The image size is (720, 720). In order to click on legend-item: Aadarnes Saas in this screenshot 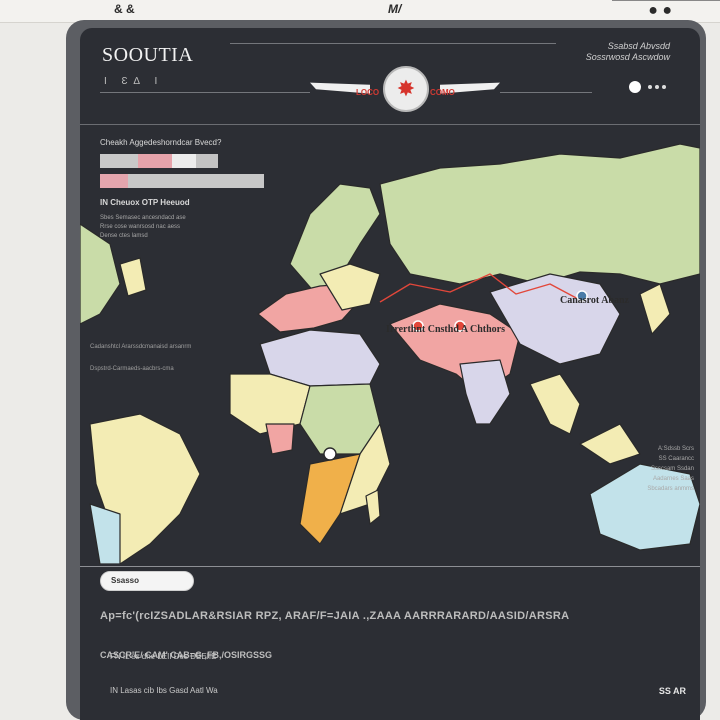, I will do `click(673, 479)`.